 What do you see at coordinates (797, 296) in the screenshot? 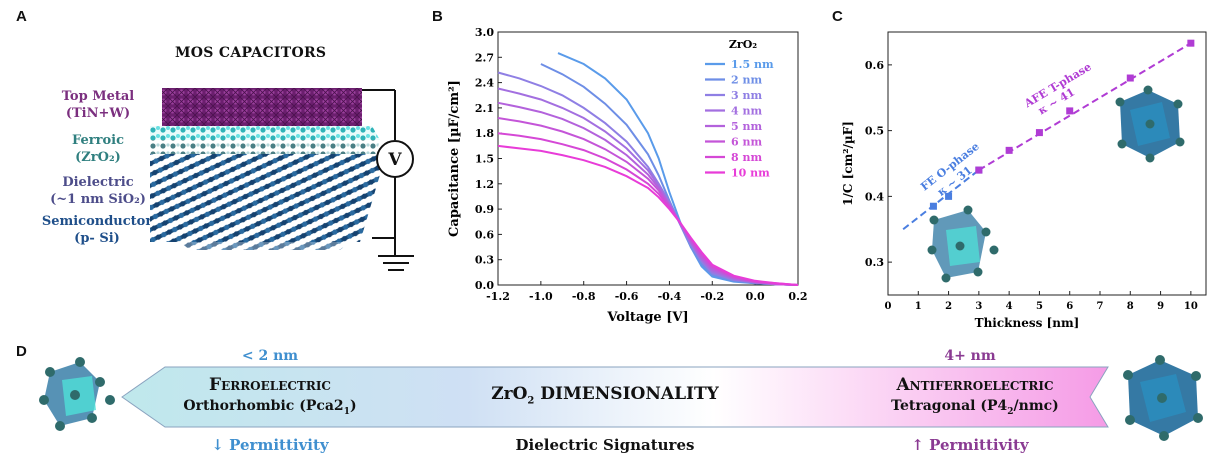
I see `x-tick-label: 0.2` at bounding box center [797, 296].